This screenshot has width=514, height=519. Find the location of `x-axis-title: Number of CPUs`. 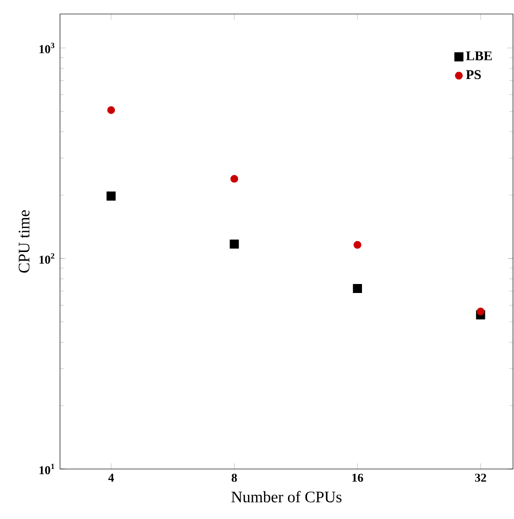

x-axis-title: Number of CPUs is located at coordinates (286, 496).